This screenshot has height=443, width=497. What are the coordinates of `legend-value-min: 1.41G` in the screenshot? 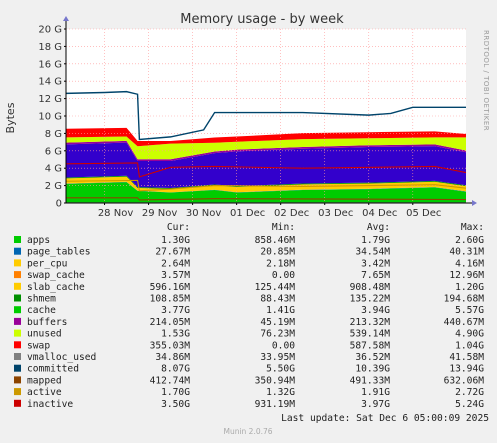 It's located at (280, 310).